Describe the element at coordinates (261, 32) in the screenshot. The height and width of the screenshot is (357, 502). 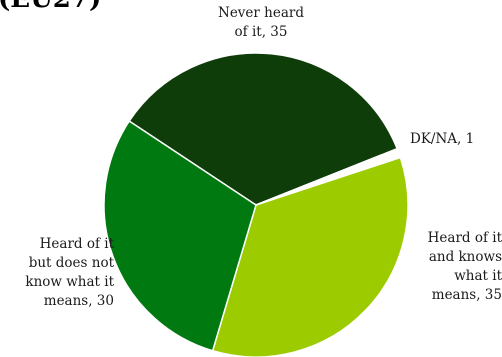
I see `slice-label-line: of it, 35` at that location.